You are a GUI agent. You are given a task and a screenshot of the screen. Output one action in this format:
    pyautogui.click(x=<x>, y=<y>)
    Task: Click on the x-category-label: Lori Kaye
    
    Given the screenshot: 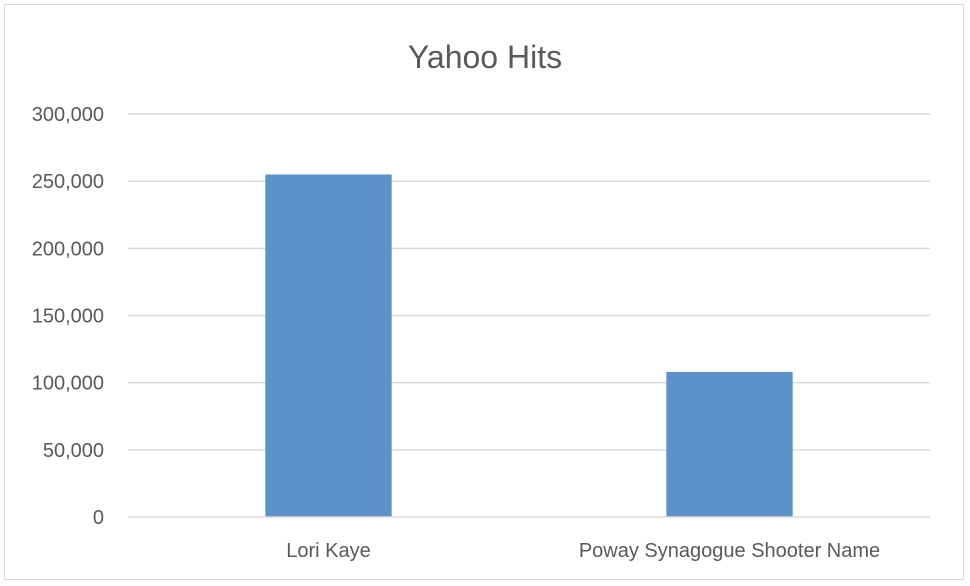 What is the action you would take?
    pyautogui.click(x=328, y=551)
    